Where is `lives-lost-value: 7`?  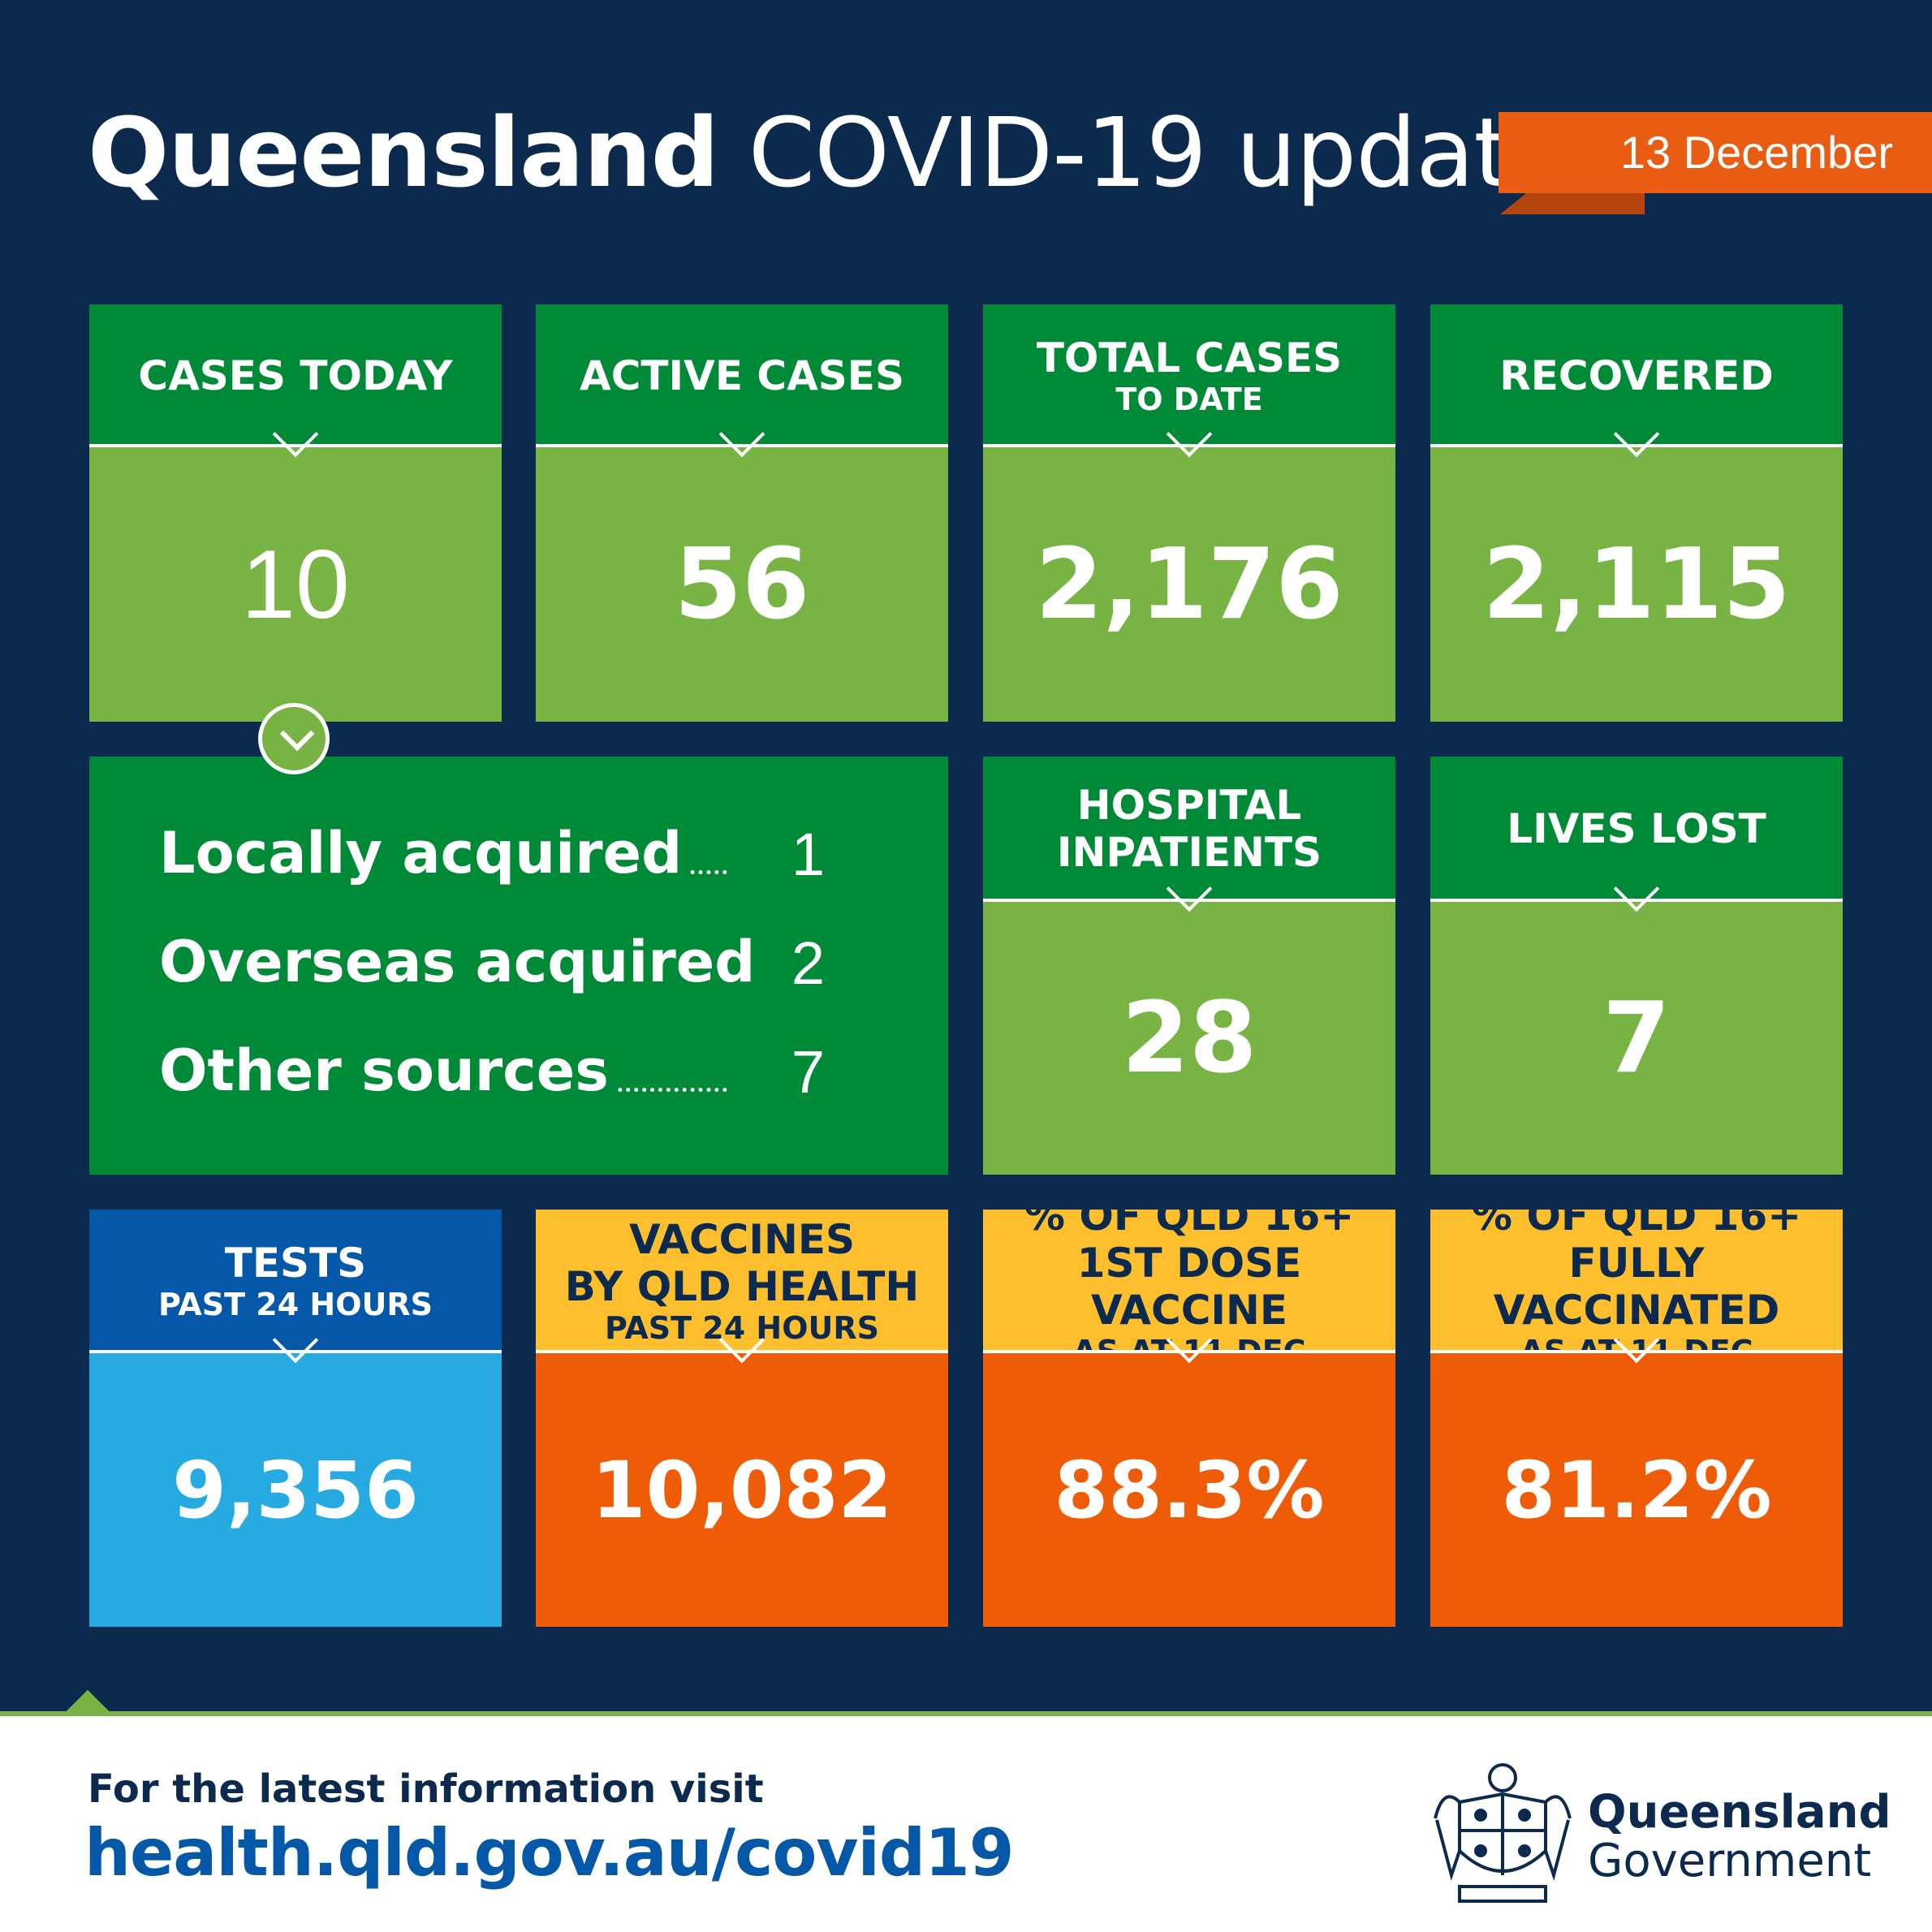 lives-lost-value: 7 is located at coordinates (1636, 1038).